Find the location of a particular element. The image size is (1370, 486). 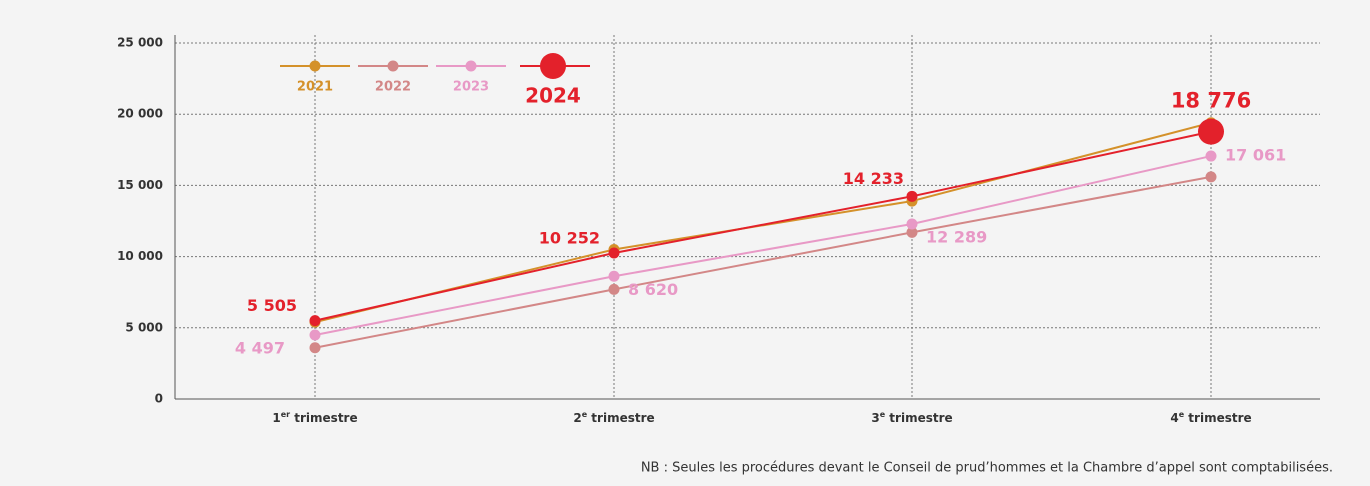

data-label: 14 233 is located at coordinates (873, 178).